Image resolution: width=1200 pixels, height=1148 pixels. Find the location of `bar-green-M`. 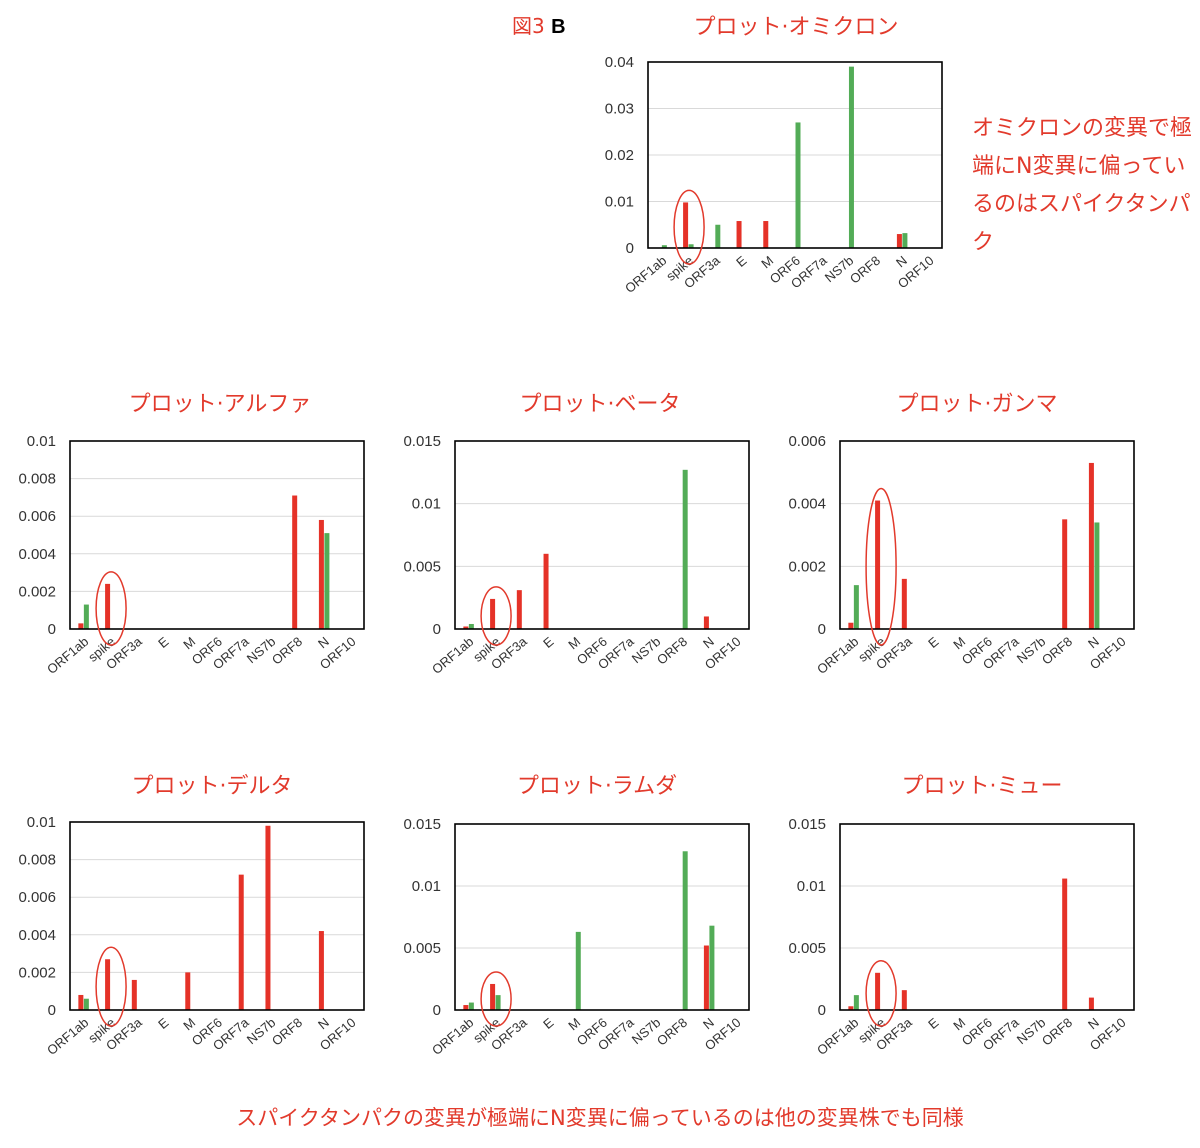

bar-green-M is located at coordinates (578, 970).